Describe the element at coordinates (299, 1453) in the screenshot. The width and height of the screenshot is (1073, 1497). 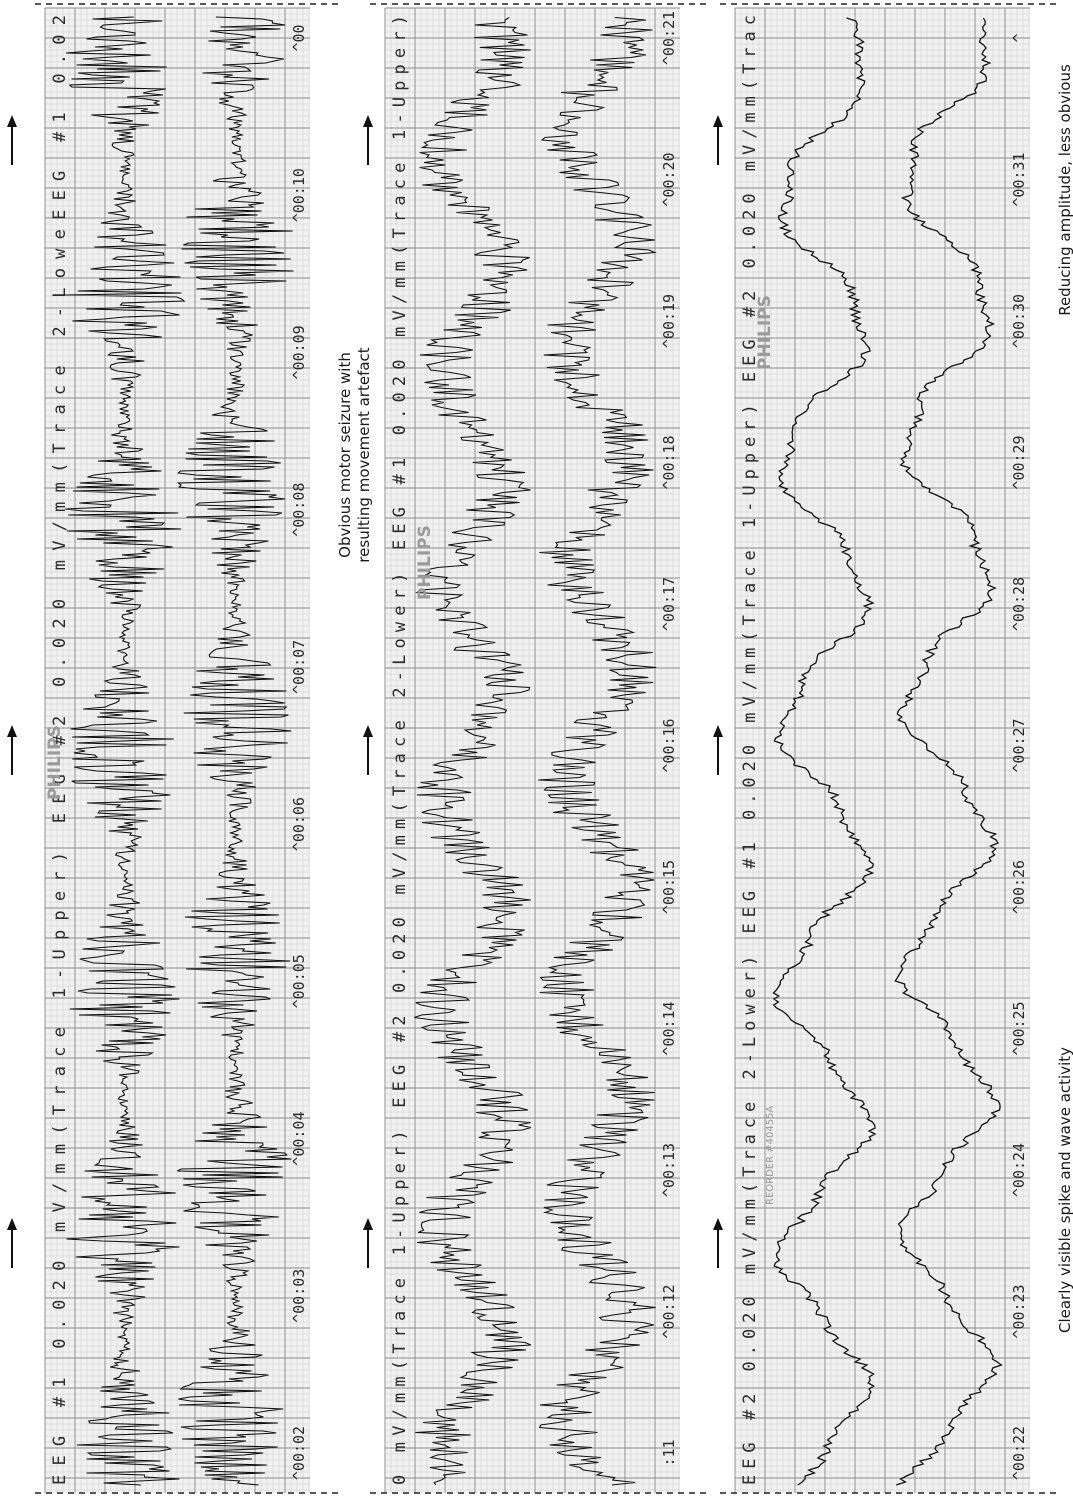
I see `time-label: ^00:02` at that location.